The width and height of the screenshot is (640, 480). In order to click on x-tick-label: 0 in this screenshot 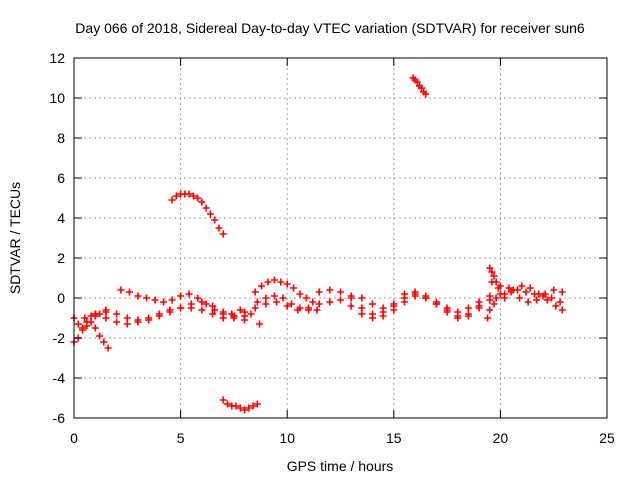, I will do `click(74, 438)`.